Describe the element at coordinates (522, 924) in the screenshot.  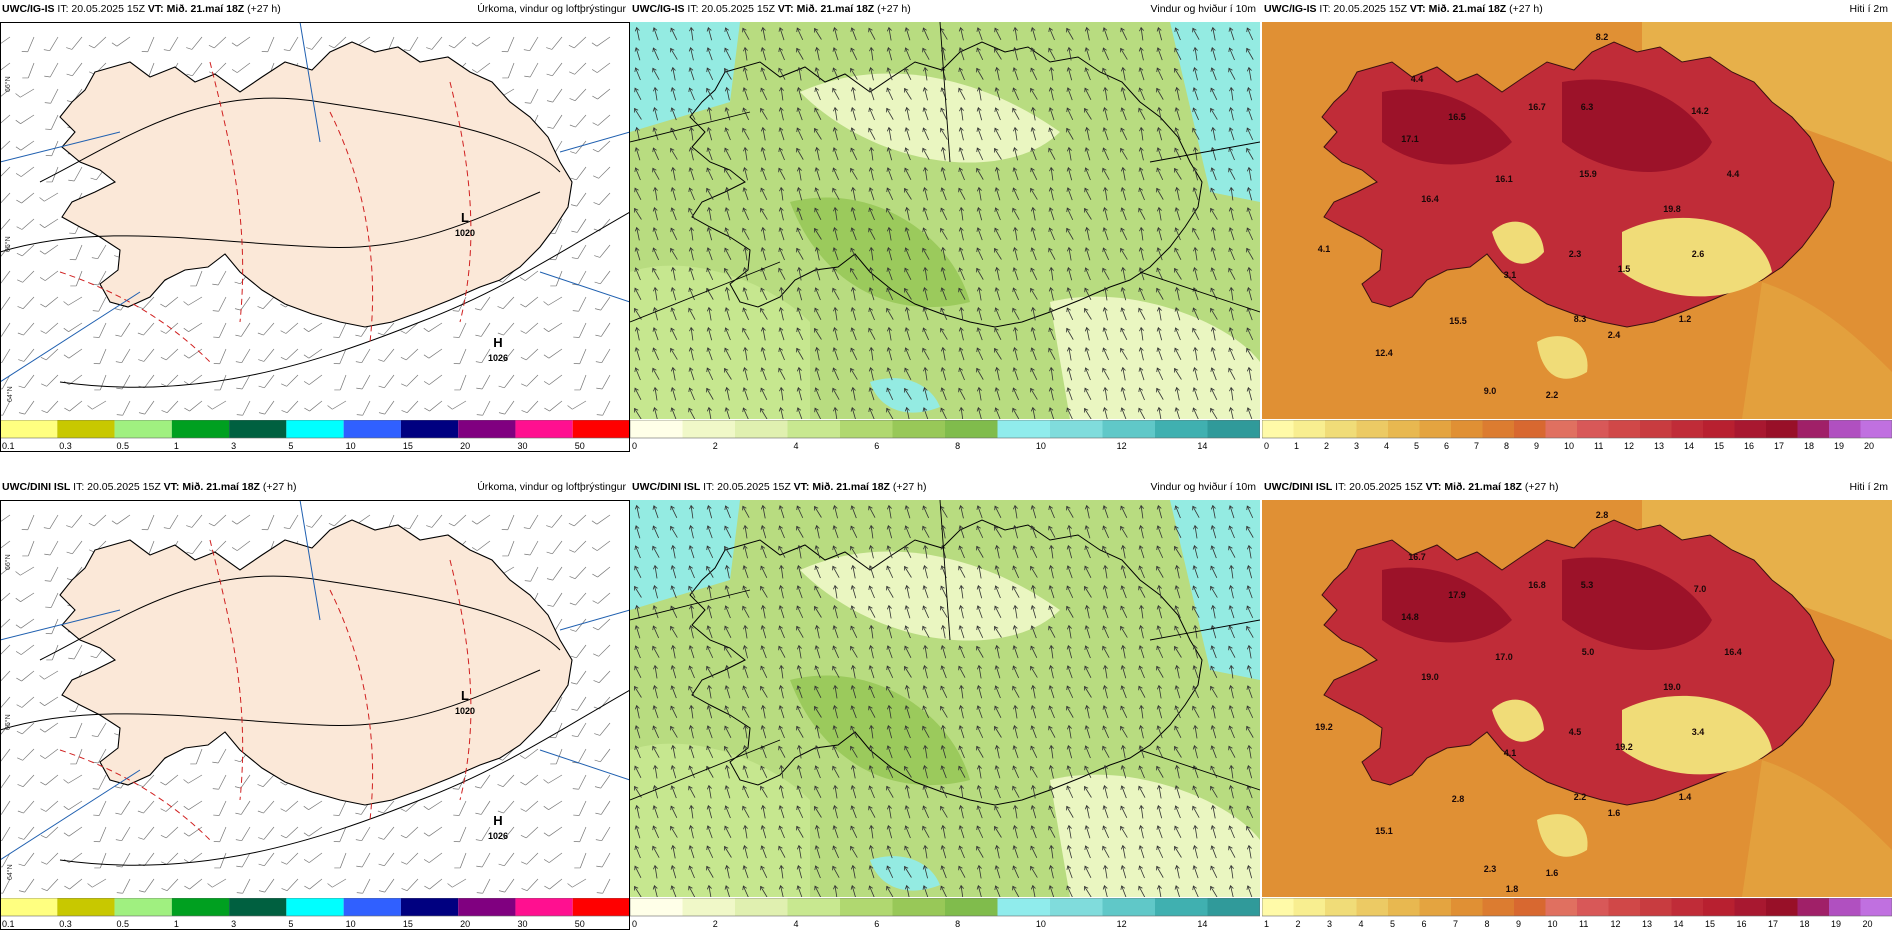
I see `colorbar-tick-label: 30` at that location.